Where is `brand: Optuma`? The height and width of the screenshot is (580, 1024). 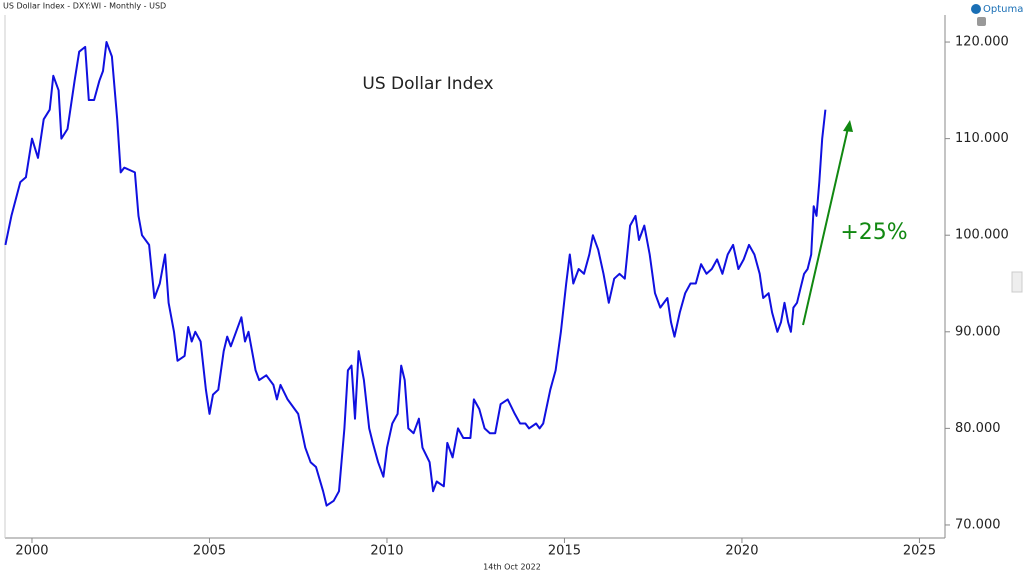 brand: Optuma is located at coordinates (1003, 9).